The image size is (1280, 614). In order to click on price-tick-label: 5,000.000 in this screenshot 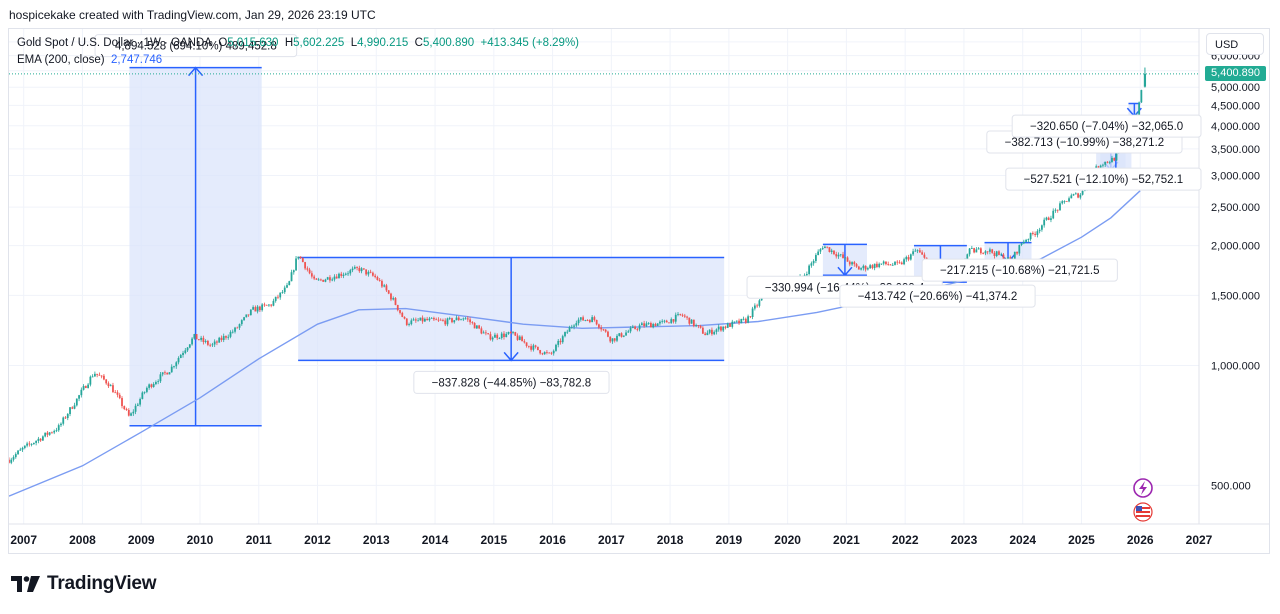, I will do `click(1235, 88)`.